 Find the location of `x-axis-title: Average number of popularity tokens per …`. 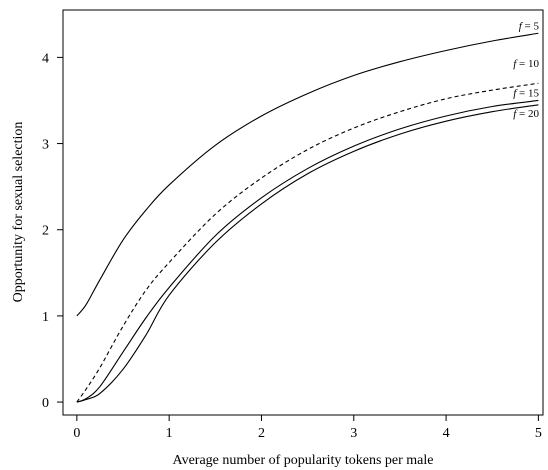

x-axis-title: Average number of popularity tokens per … is located at coordinates (303, 460).